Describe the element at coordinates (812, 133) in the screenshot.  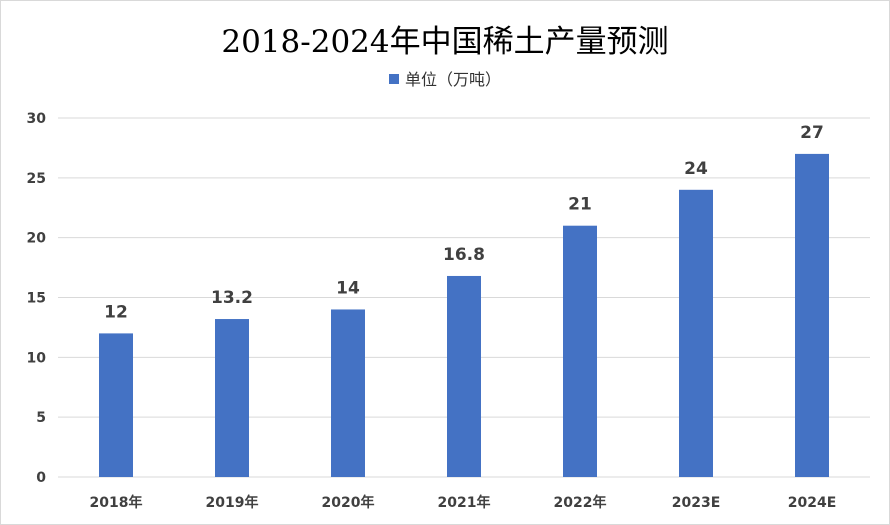
I see `data-label: 27` at that location.